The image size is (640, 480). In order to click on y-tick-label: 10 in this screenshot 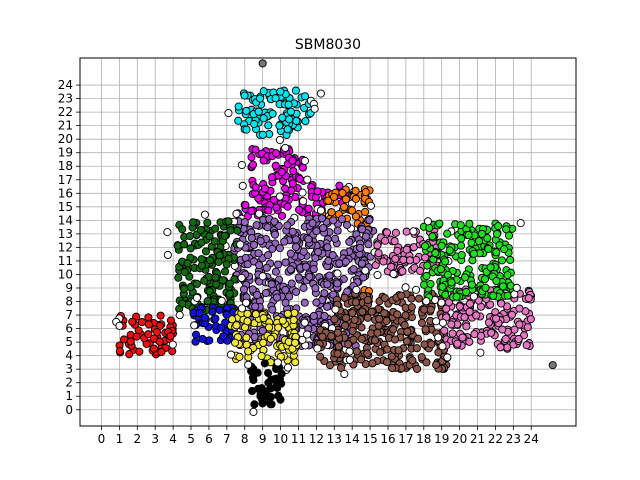, I will do `click(65, 274)`.